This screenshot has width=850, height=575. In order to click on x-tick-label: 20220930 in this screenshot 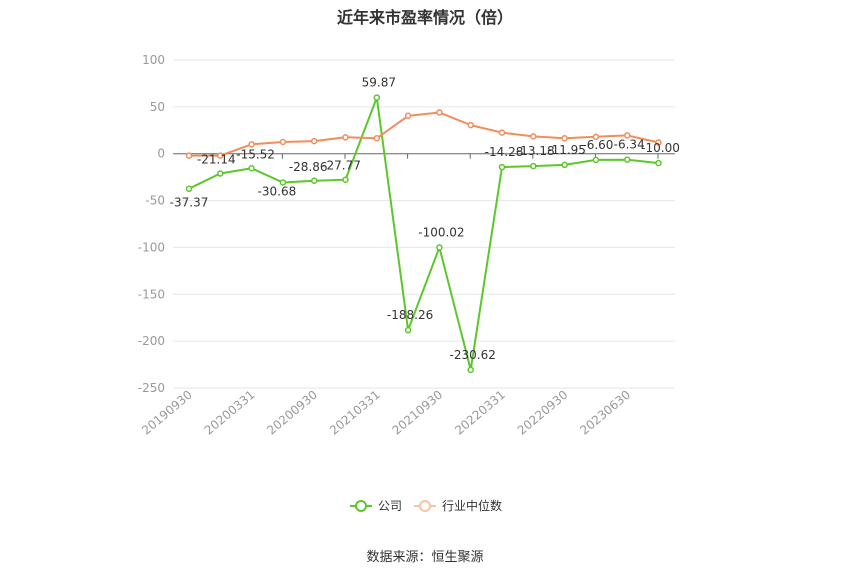, I will do `click(543, 413)`.